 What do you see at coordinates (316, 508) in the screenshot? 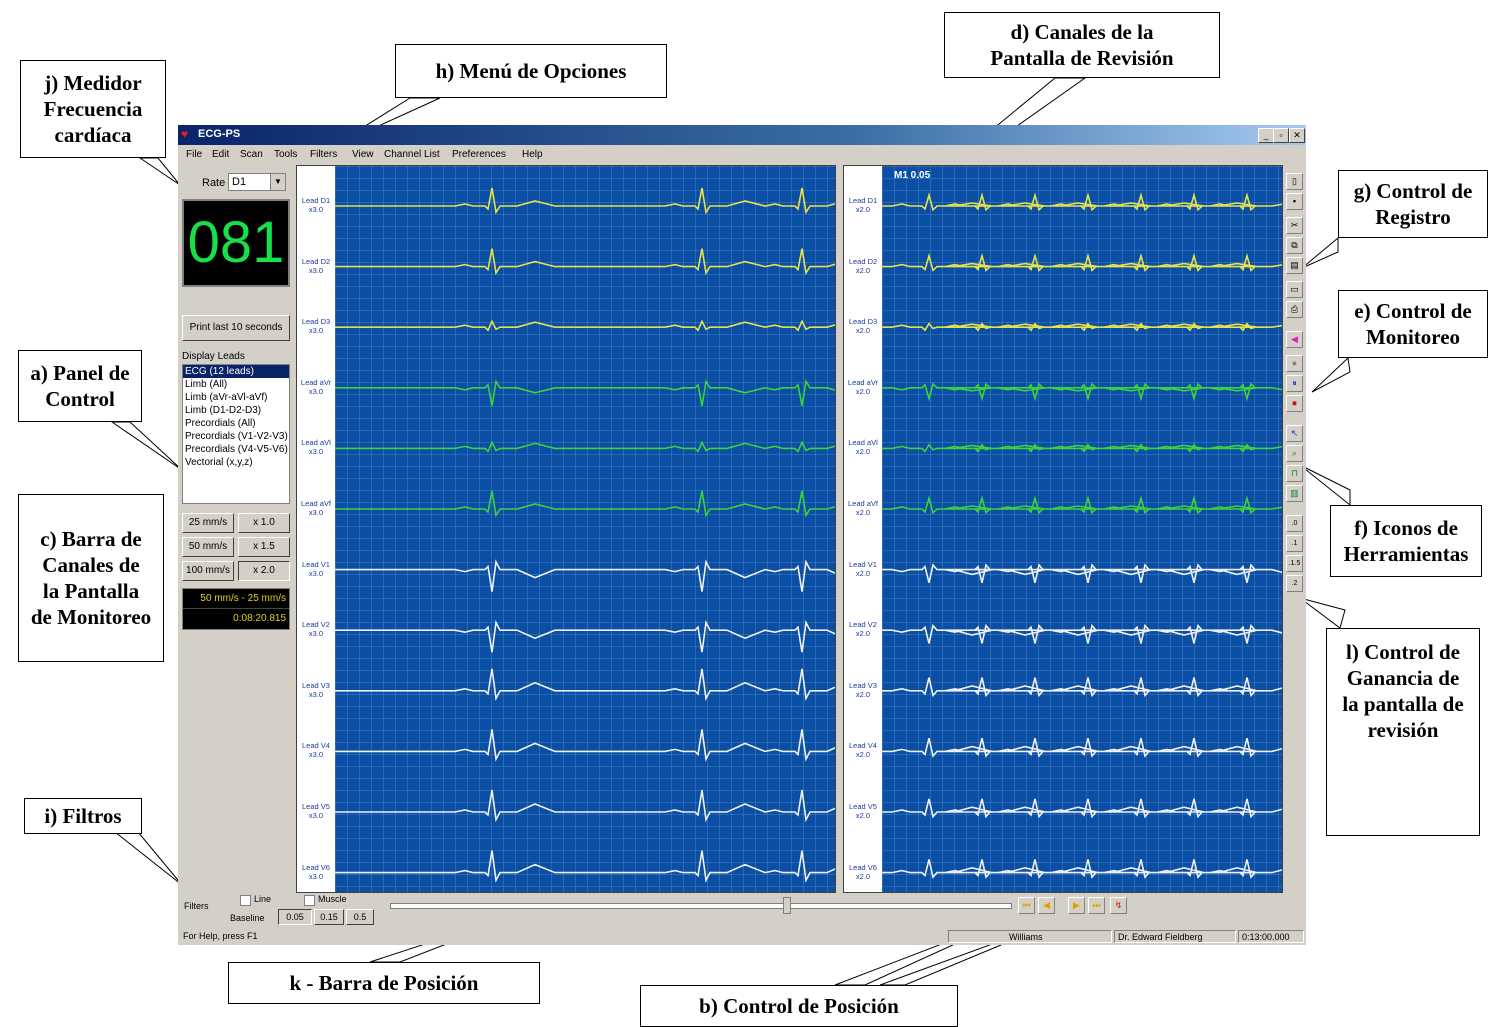
I see `monitor-lead-label: Lead aVf x3.0` at bounding box center [316, 508].